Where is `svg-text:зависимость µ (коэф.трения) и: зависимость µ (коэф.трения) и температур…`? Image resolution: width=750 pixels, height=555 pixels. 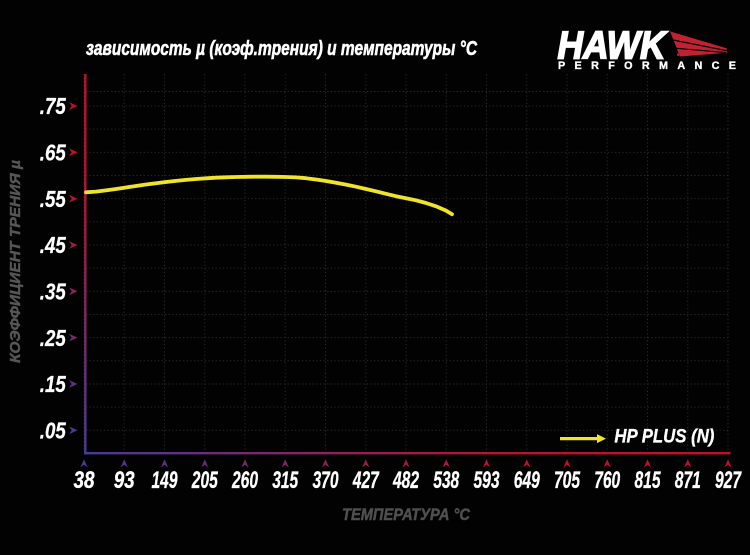
svg-text:зависимость µ (коэф.трения) и: зависимость µ (коэф.трения) и температур… is located at coordinates (282, 48).